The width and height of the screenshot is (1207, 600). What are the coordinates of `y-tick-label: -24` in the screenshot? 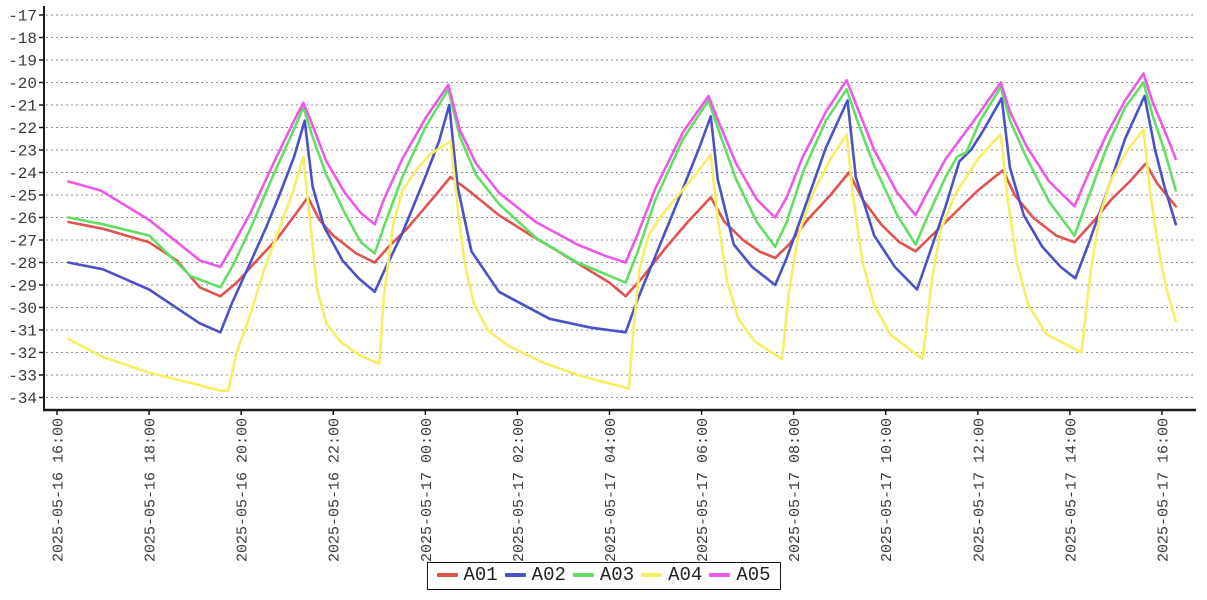 It's located at (22, 174).